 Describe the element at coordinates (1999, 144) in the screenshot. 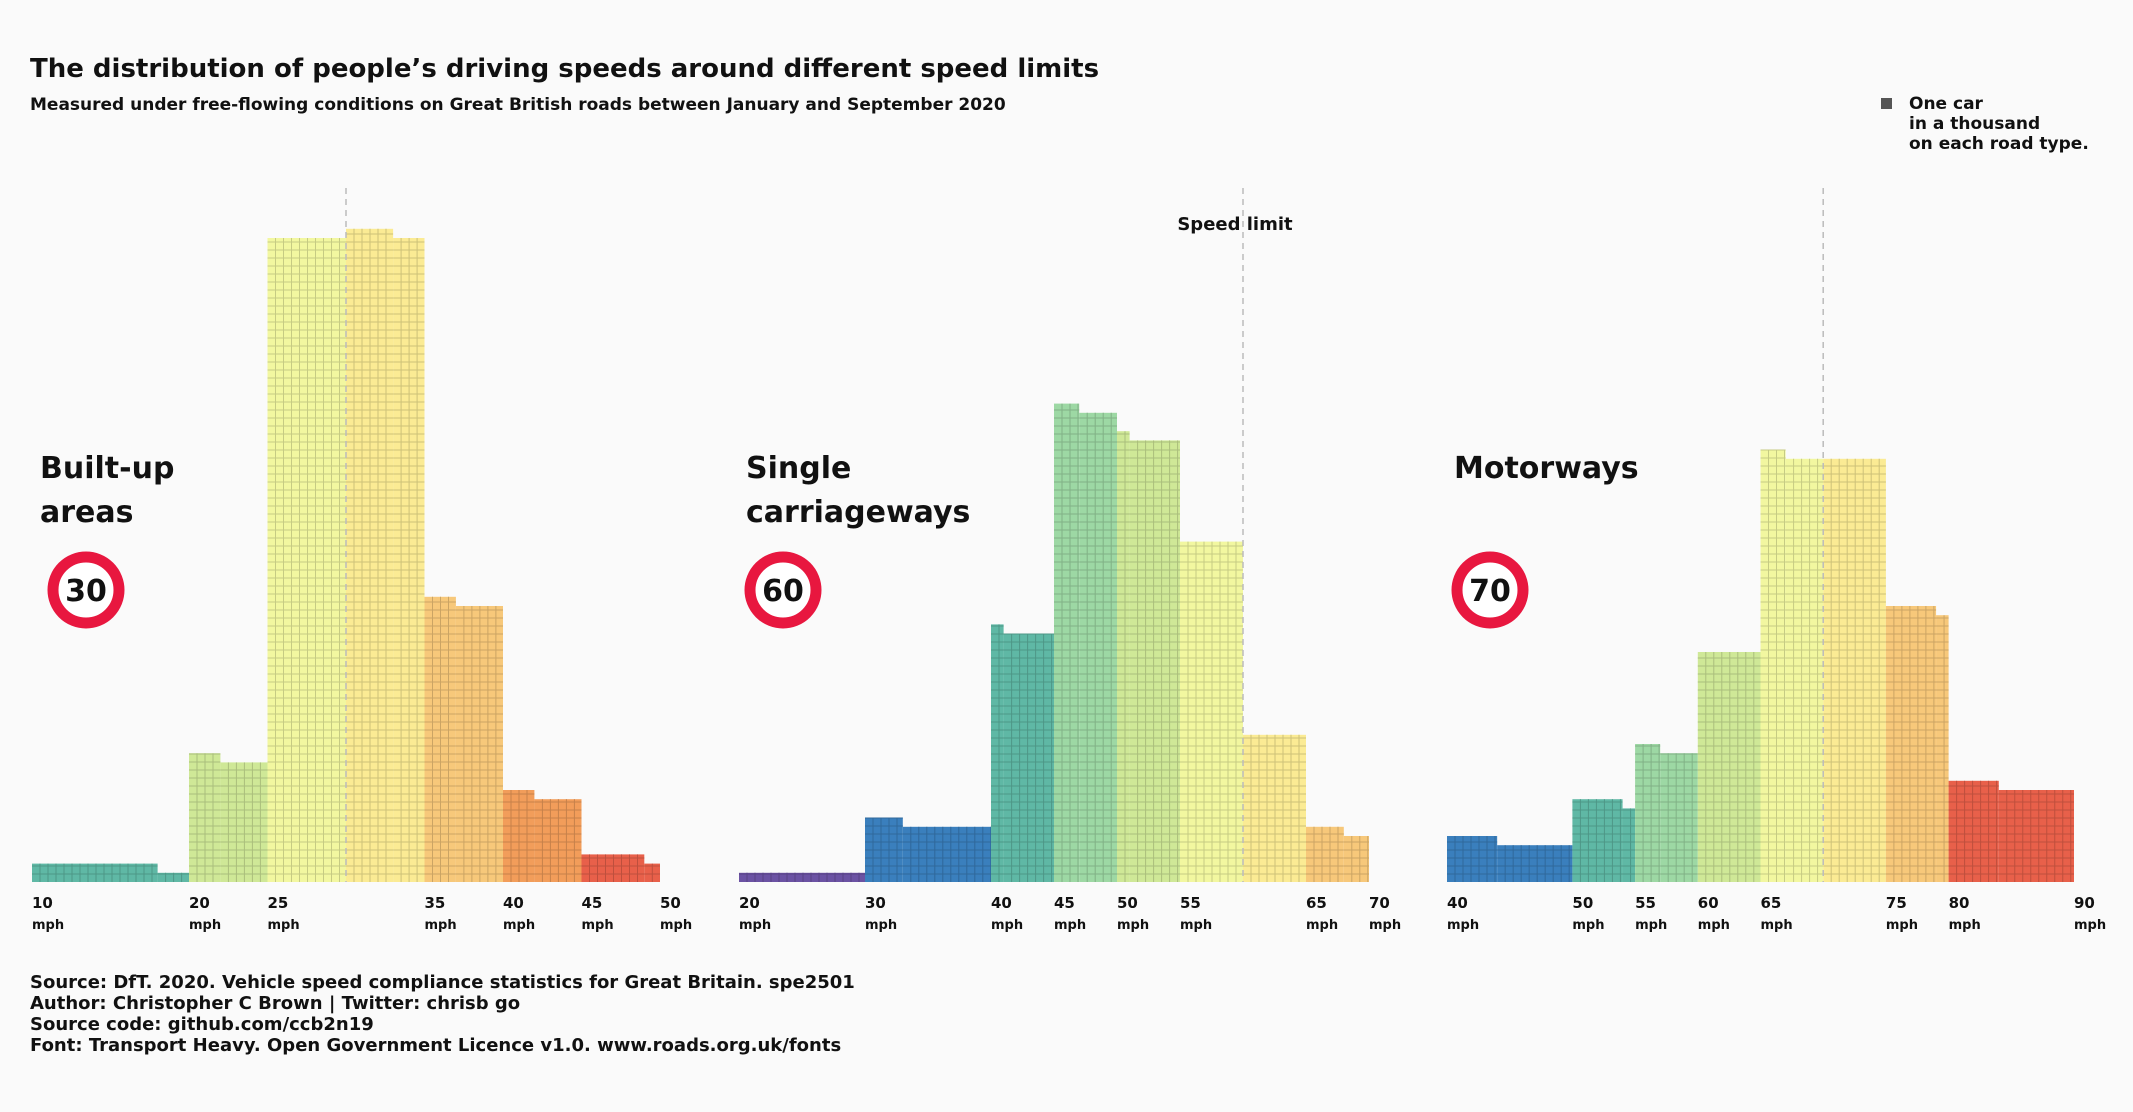

I see `legend-line-3: on each road type.` at that location.